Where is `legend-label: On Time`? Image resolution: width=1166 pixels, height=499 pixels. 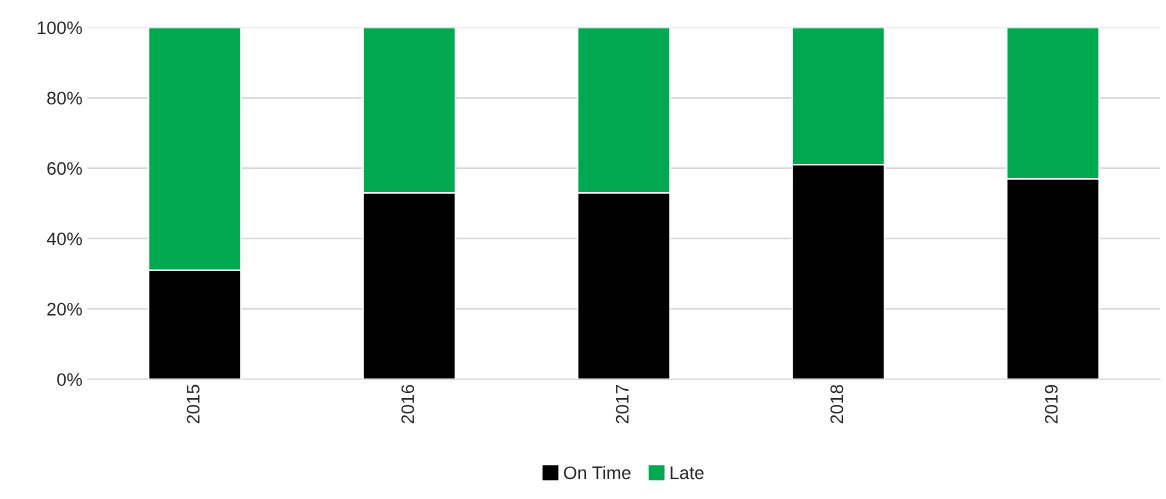
legend-label: On Time is located at coordinates (597, 472).